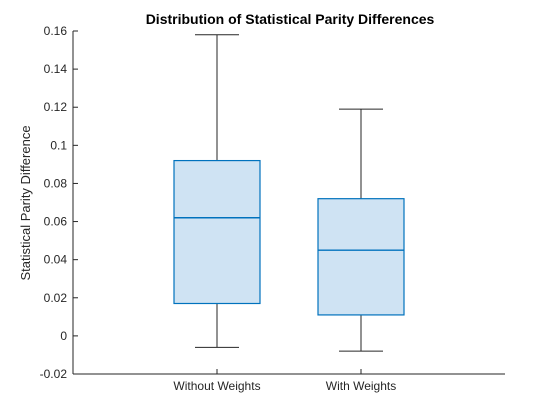 The image size is (560, 420). I want to click on x-tick-label: With Weights, so click(361, 386).